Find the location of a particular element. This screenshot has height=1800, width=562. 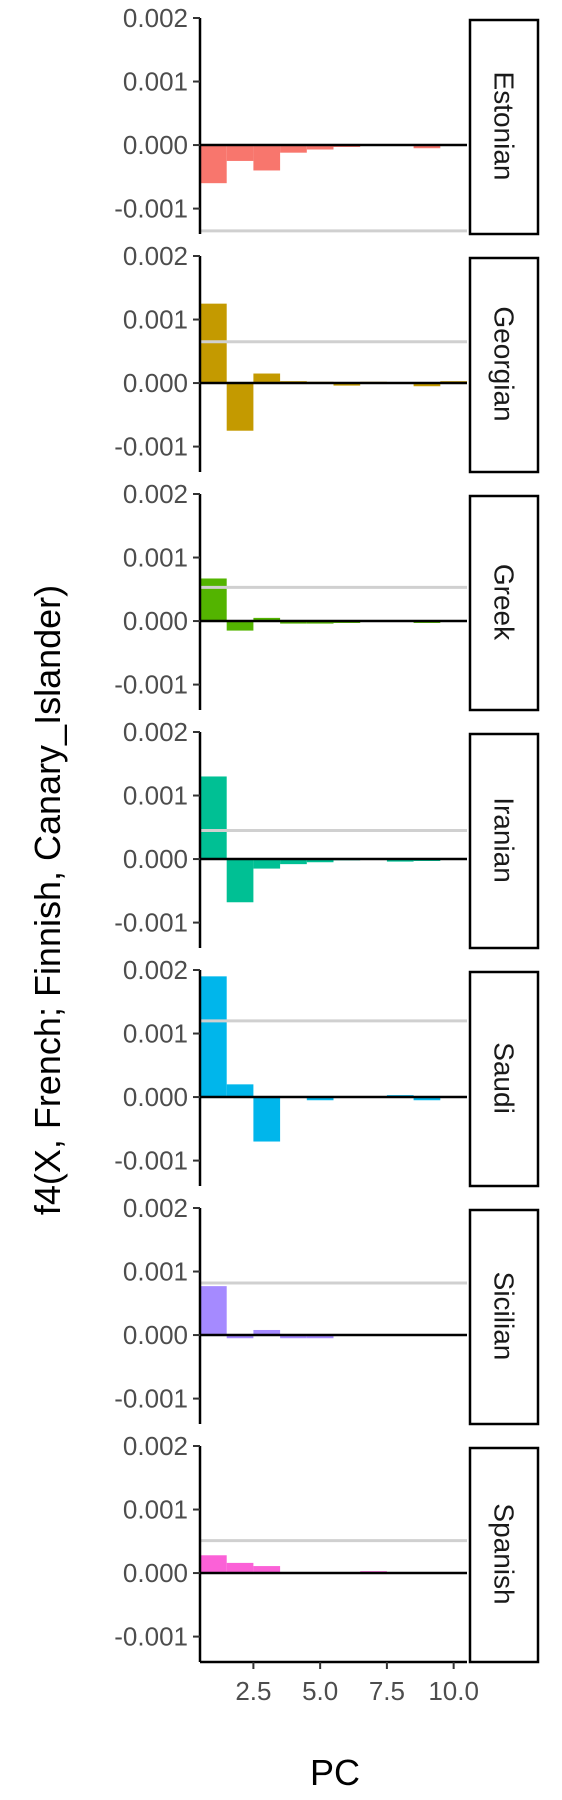

facet-label: Sicilian is located at coordinates (504, 1316).